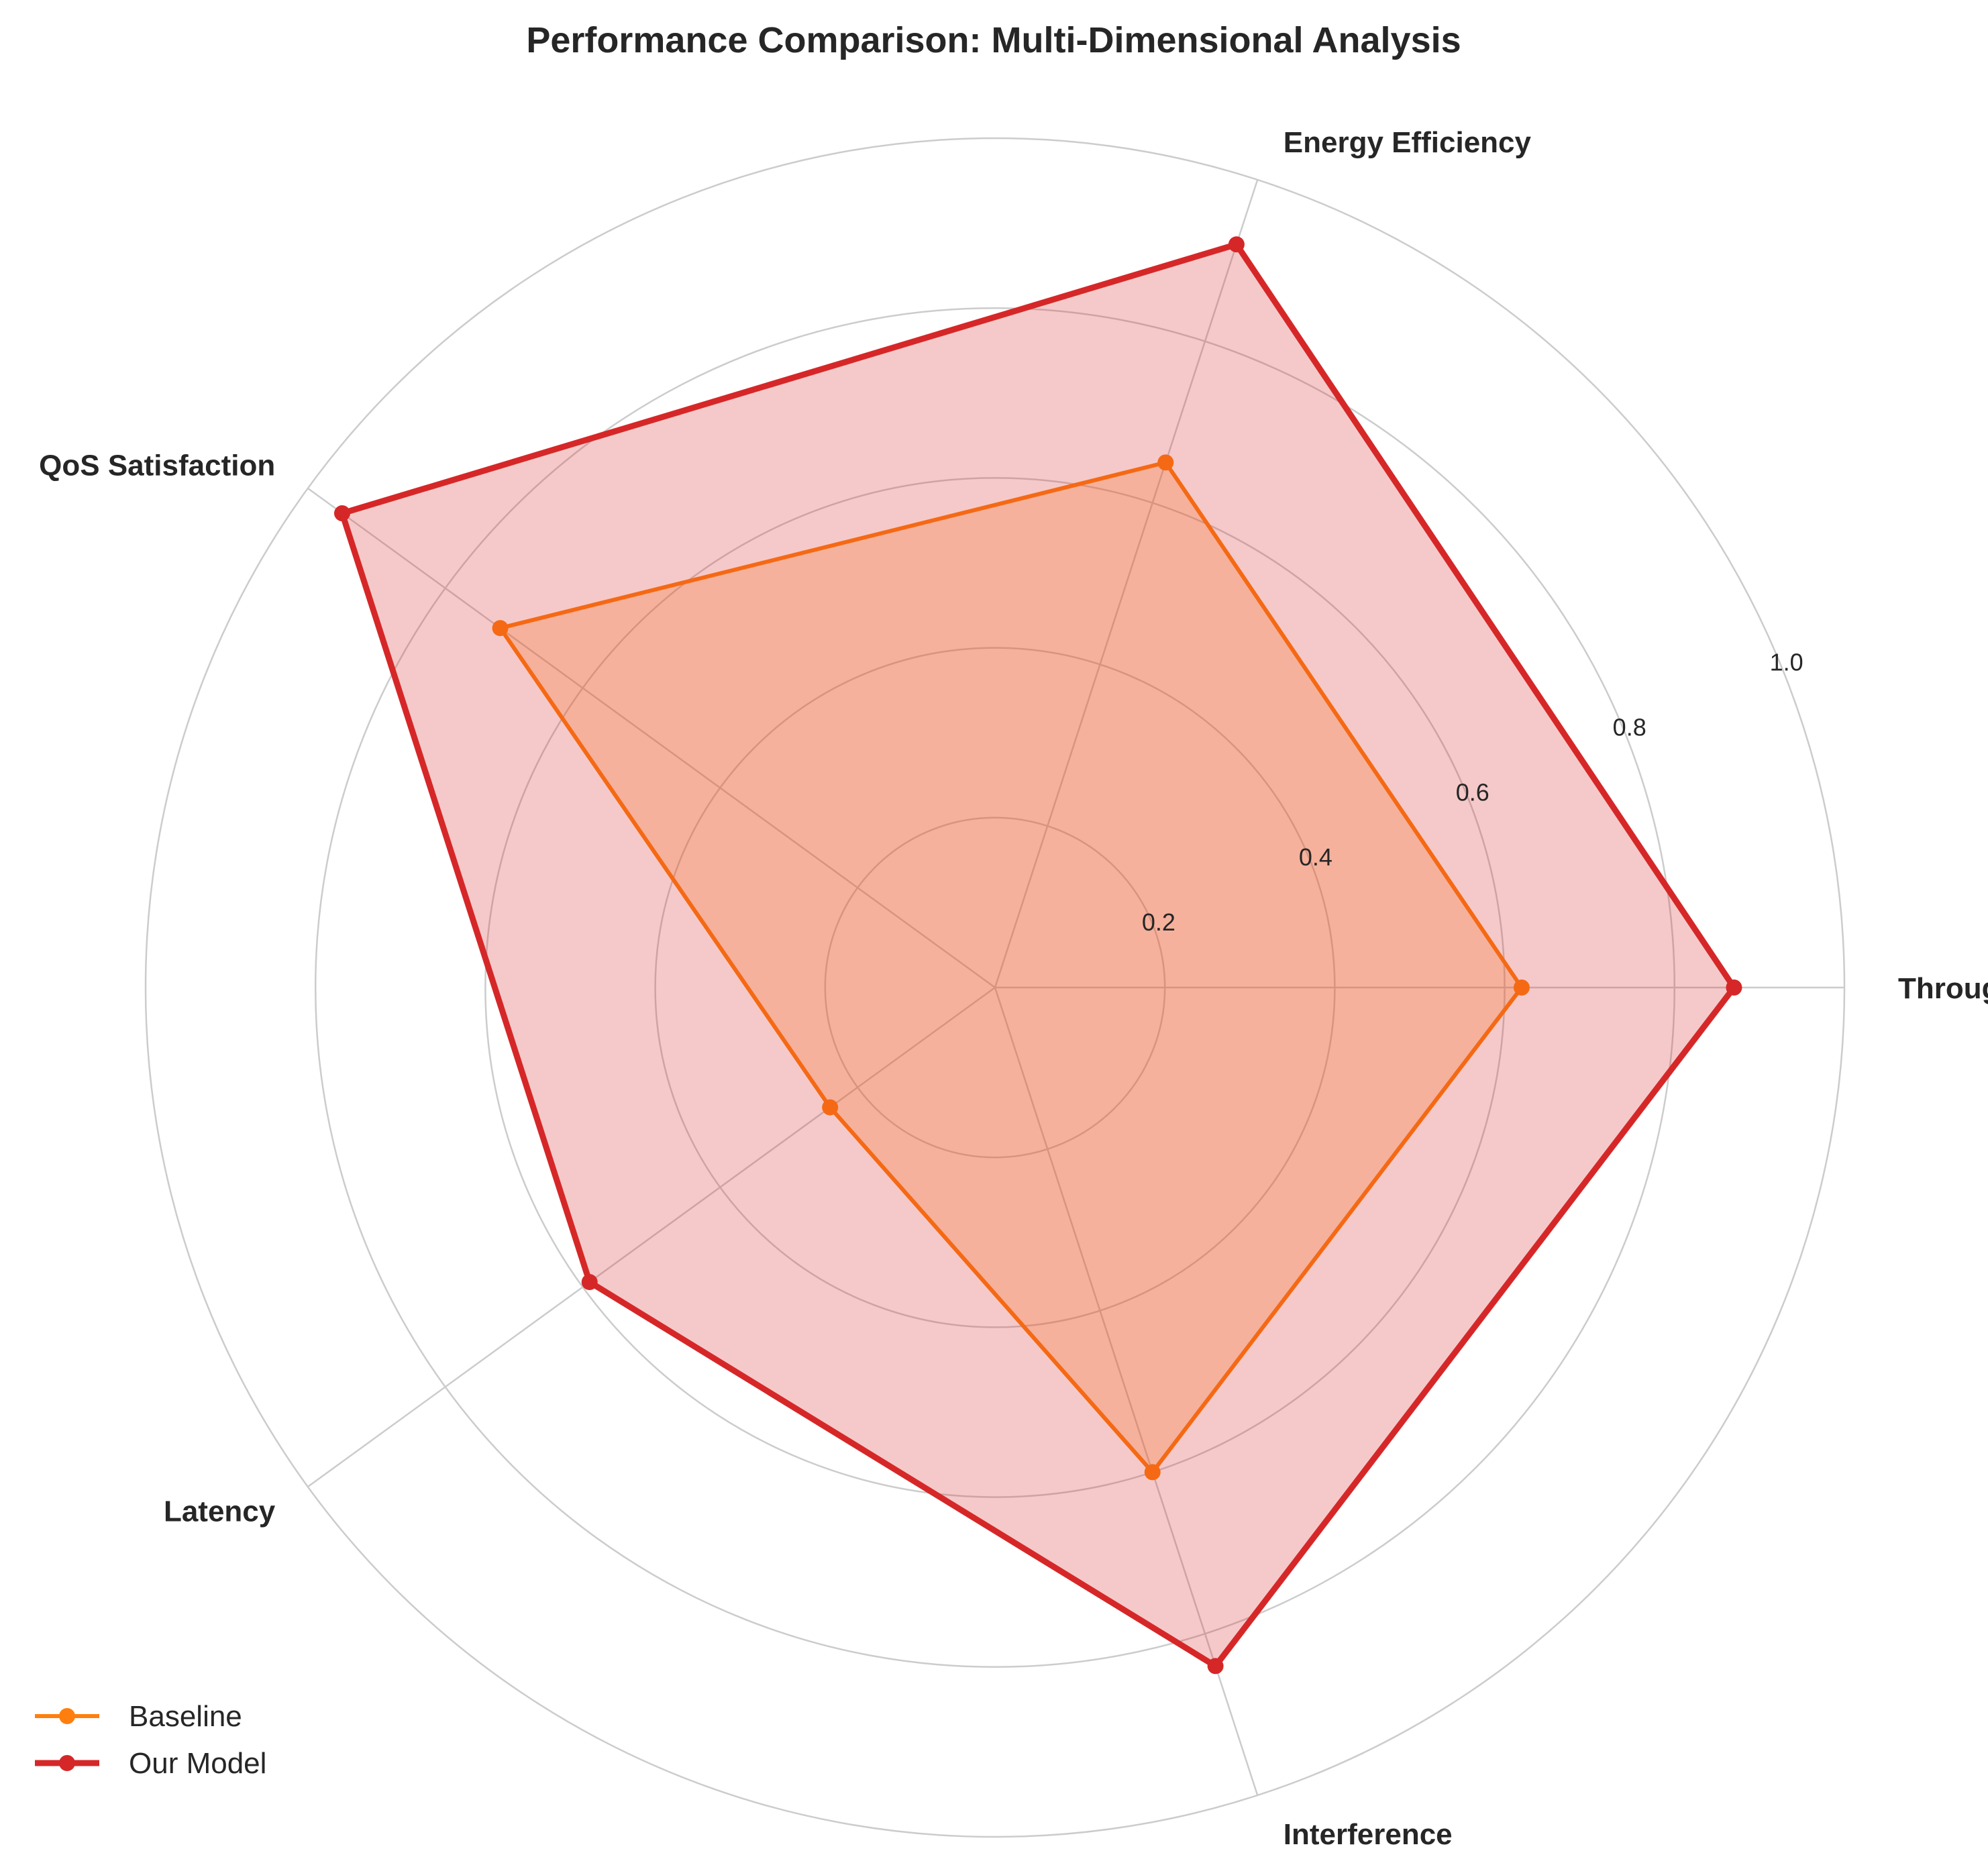  Describe the element at coordinates (150, 1740) in the screenshot. I see `legend: Baseline Our Model` at that location.